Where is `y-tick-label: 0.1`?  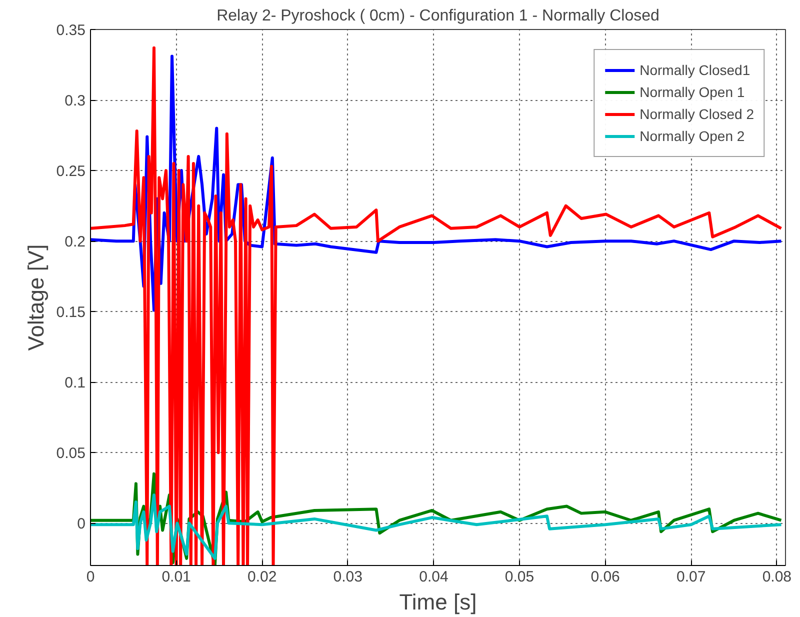 y-tick-label: 0.1 is located at coordinates (75, 383).